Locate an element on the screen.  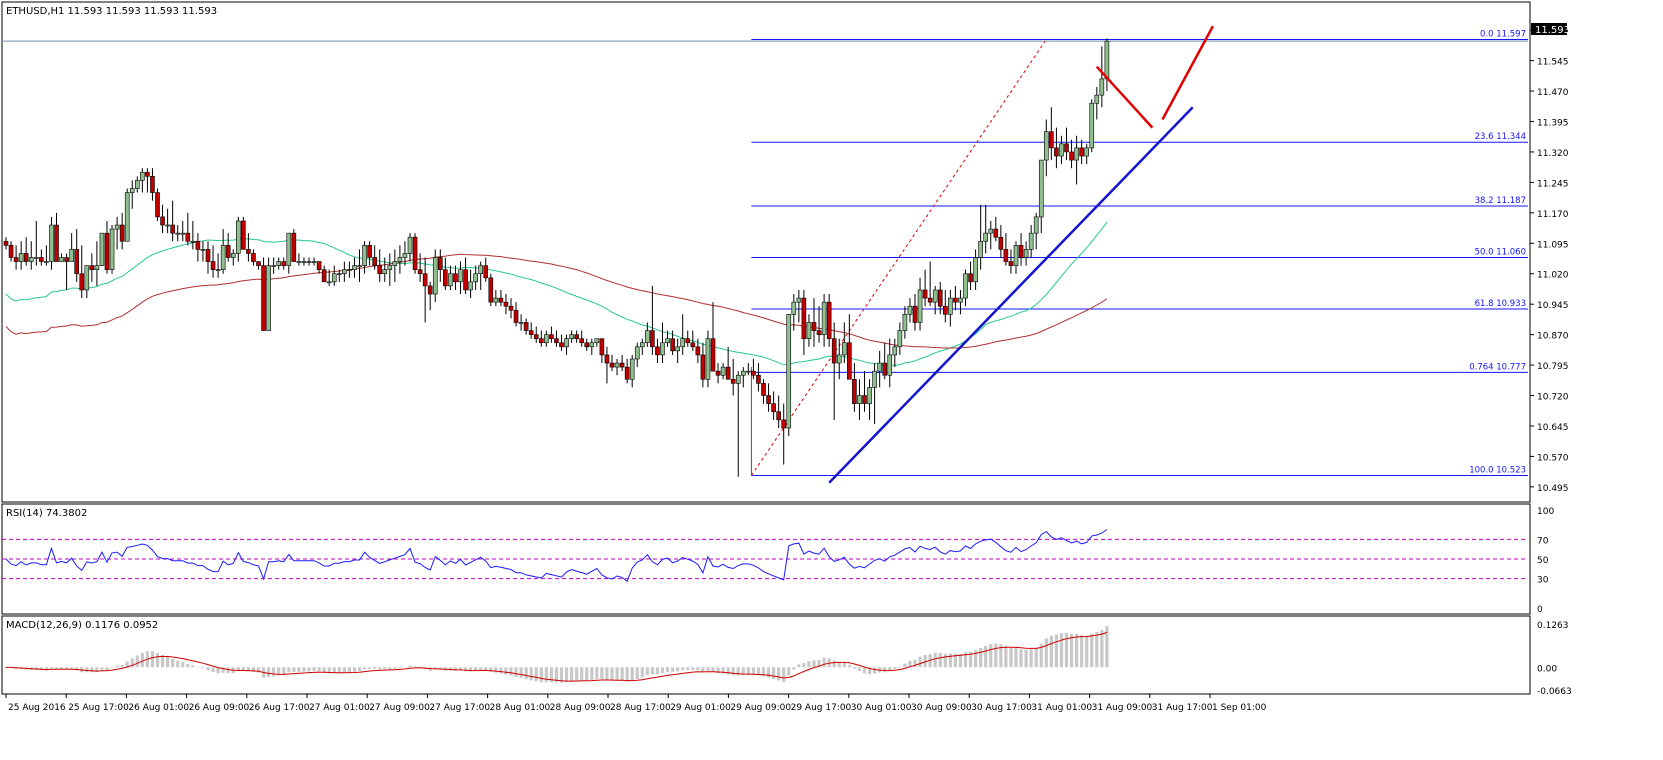
macd-pane: MACD(12,26,9) 0.1176 0.0952 is located at coordinates (766, 655).